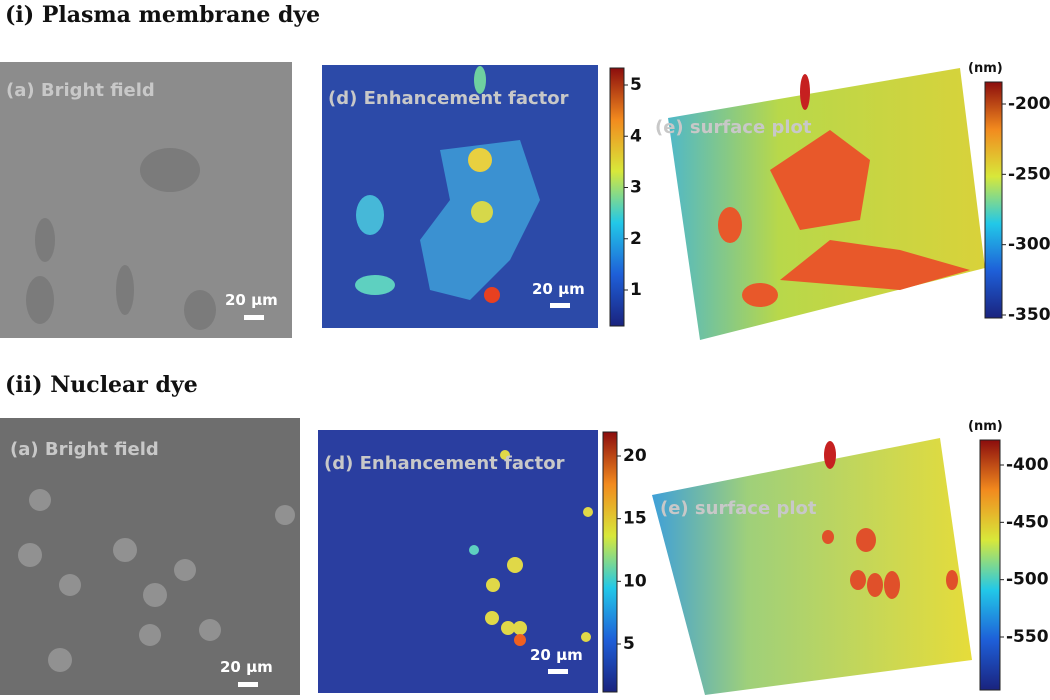 Image resolution: width=1050 pixels, height=700 pixels. What do you see at coordinates (447, 184) in the screenshot?
I see `cell-signals` at bounding box center [447, 184].